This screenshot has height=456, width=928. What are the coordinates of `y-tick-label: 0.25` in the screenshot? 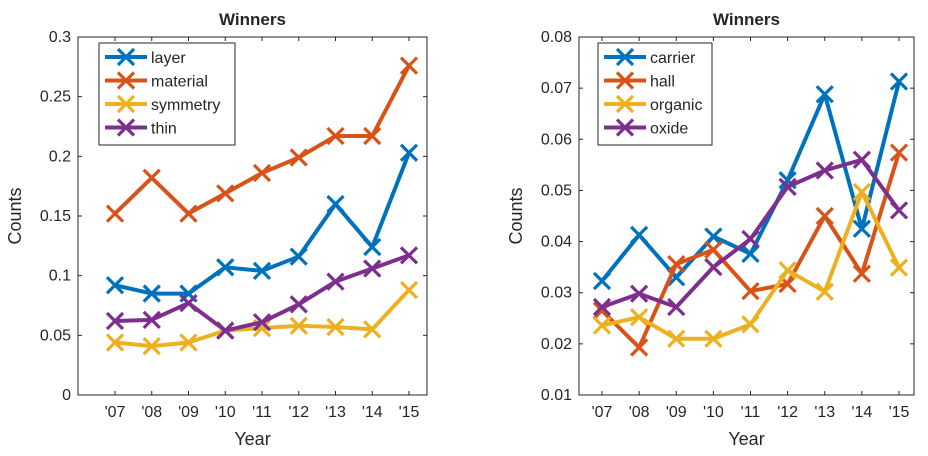 It's located at (55, 97).